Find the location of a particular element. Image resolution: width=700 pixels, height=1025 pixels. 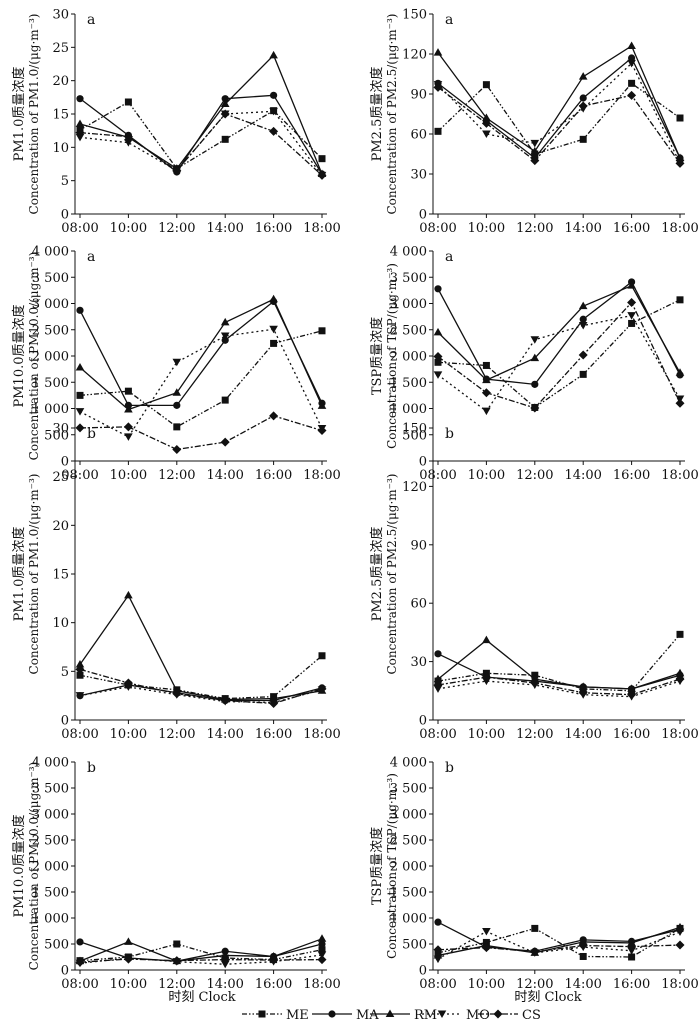

y-tick-label: 25 is located at coordinates (60, 48).